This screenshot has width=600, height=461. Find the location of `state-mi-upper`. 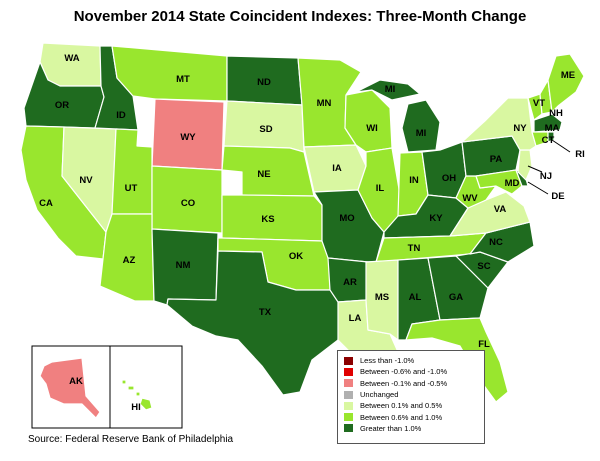

state-mi-upper is located at coordinates (388, 90).